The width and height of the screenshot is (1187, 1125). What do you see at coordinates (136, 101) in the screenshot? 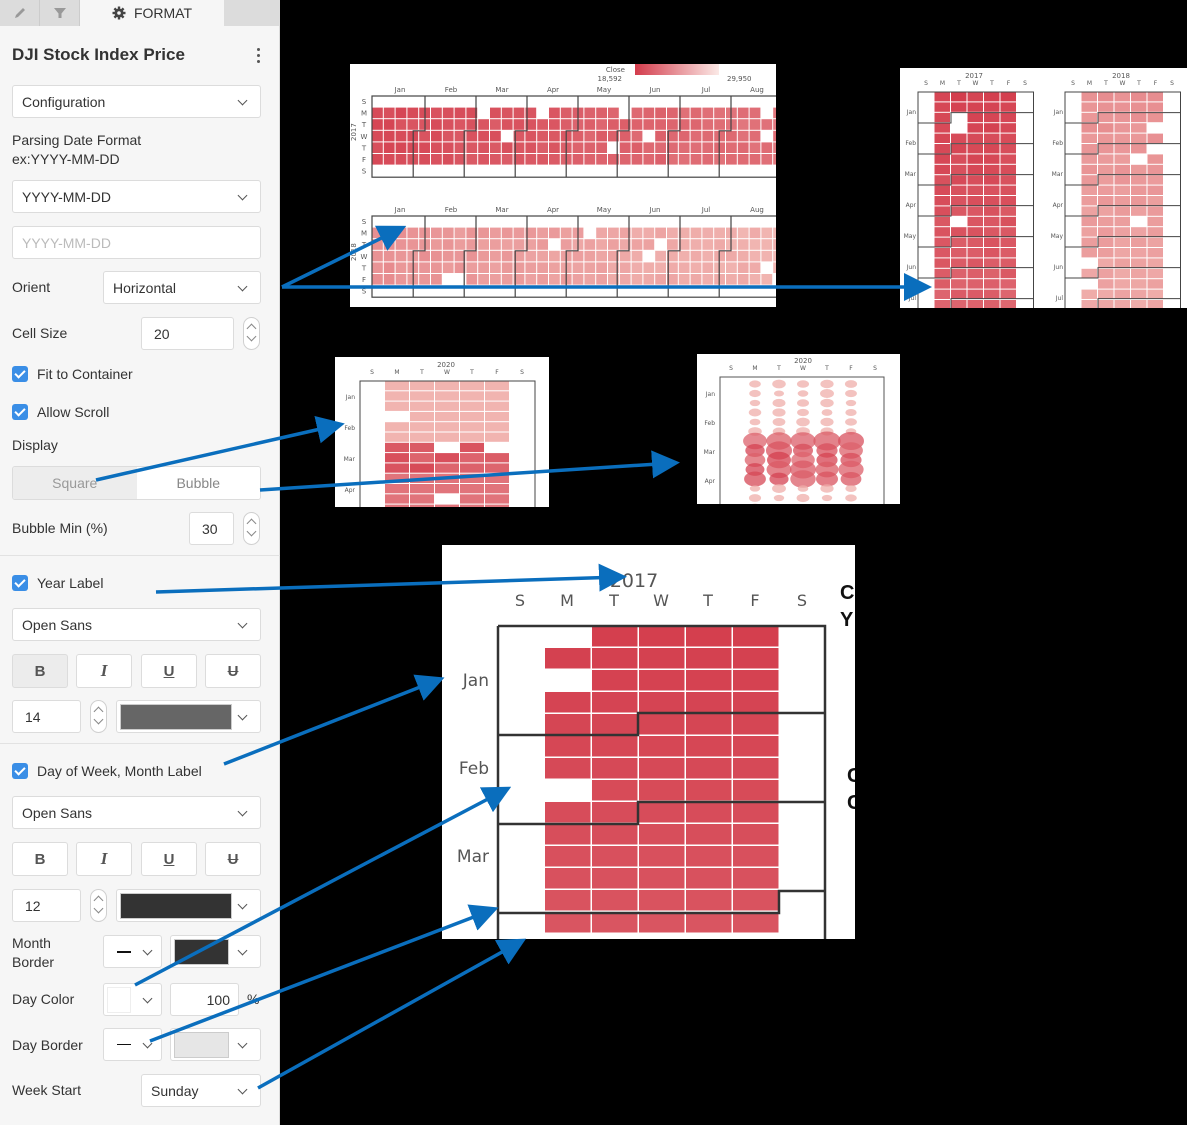
I see `section-select: Configuration` at bounding box center [136, 101].